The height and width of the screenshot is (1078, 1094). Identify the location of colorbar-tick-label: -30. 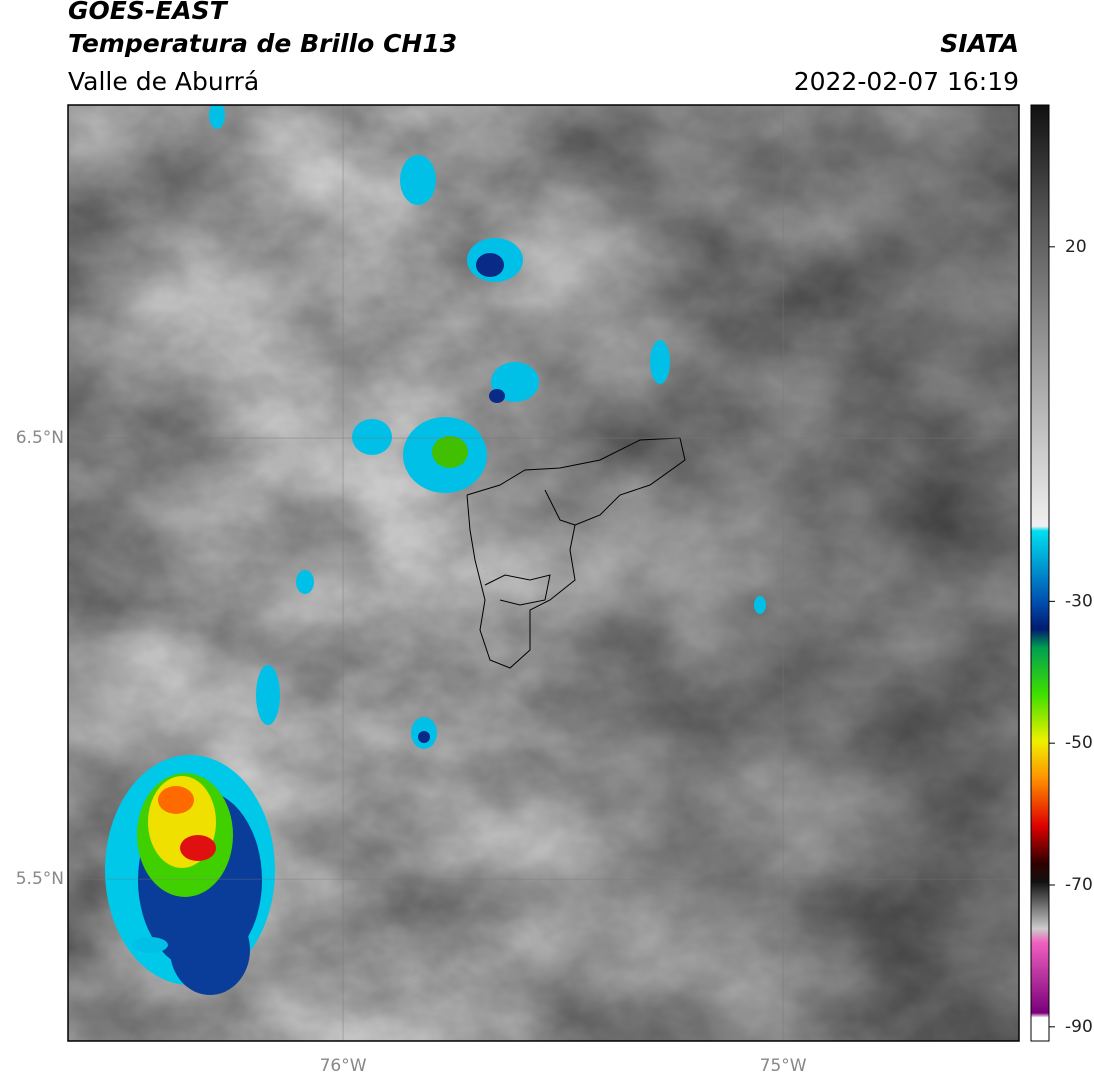
(1079, 601).